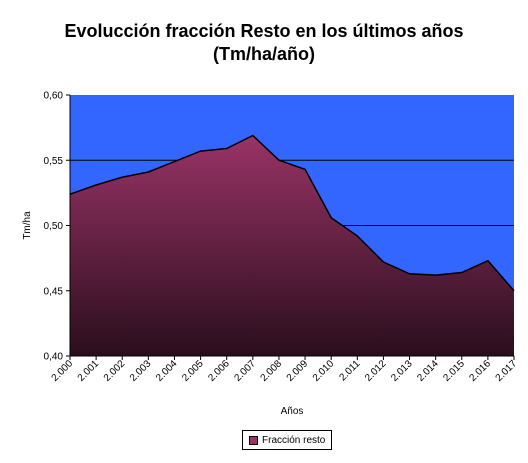 The height and width of the screenshot is (463, 528). I want to click on x-tick-label: 2.017, so click(507, 371).